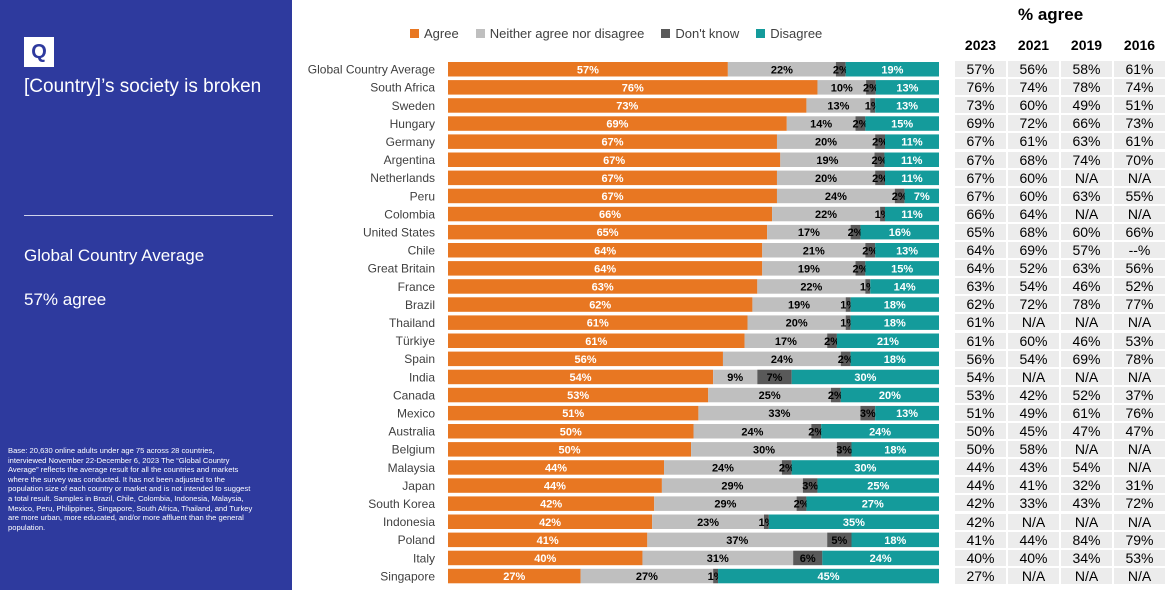 Image resolution: width=1167 pixels, height=590 pixels. I want to click on trend-cell: 76%, so click(1139, 412).